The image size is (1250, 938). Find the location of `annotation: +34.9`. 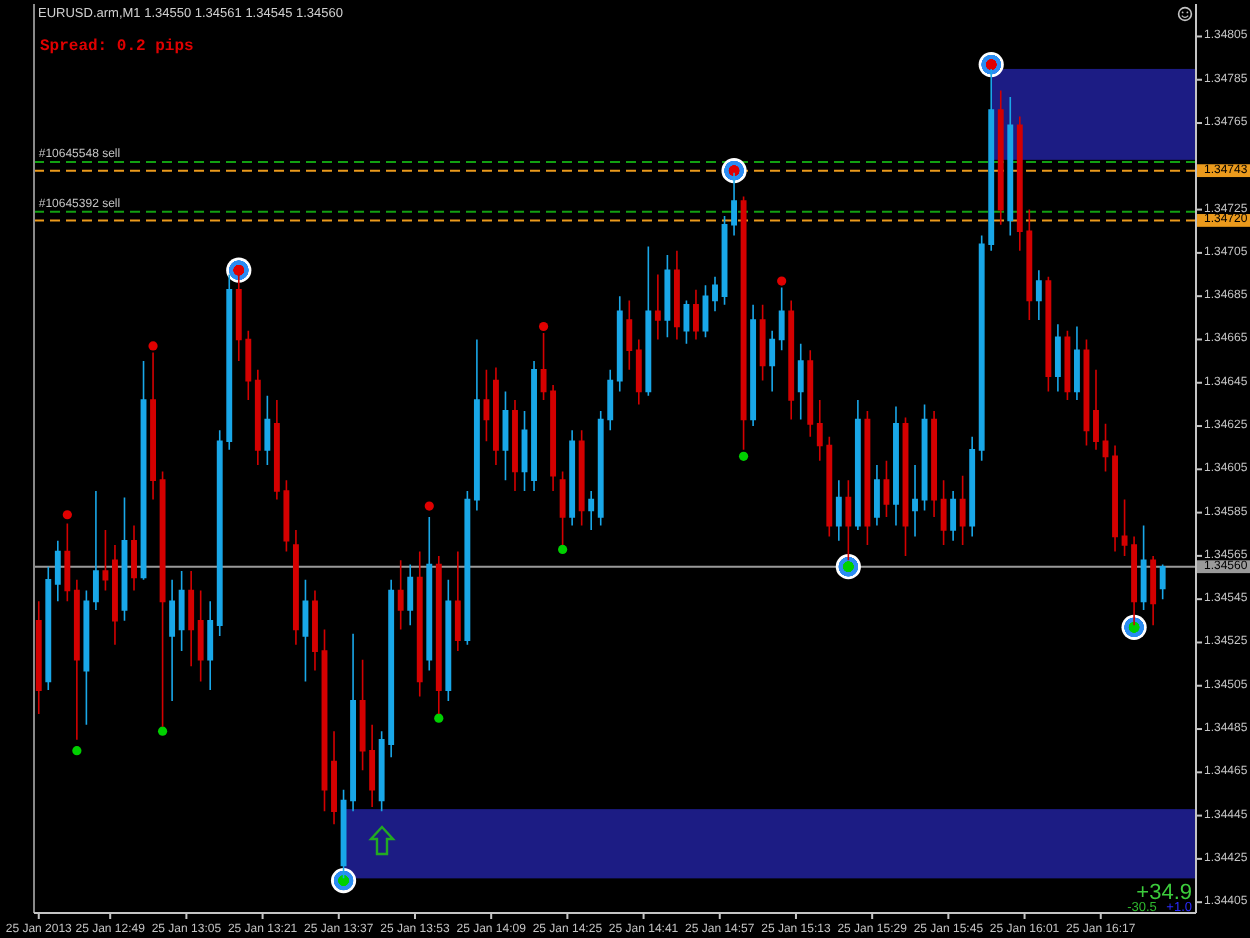

annotation: +34.9 is located at coordinates (1164, 892).